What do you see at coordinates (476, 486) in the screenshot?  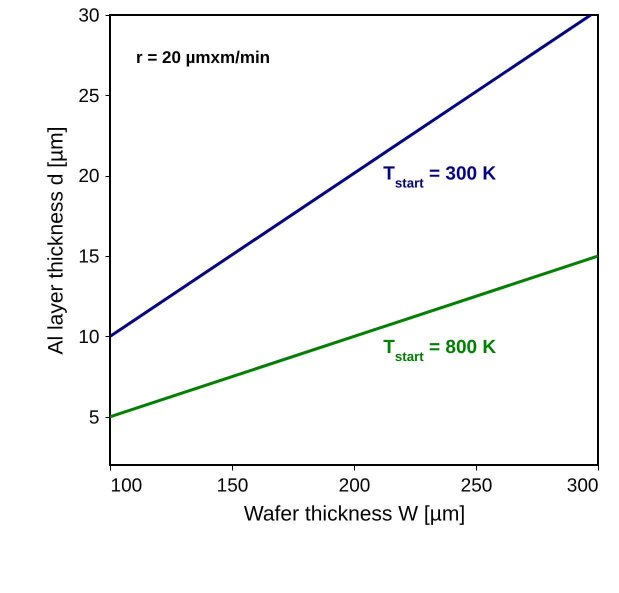 I see `x-tick-label: 250` at bounding box center [476, 486].